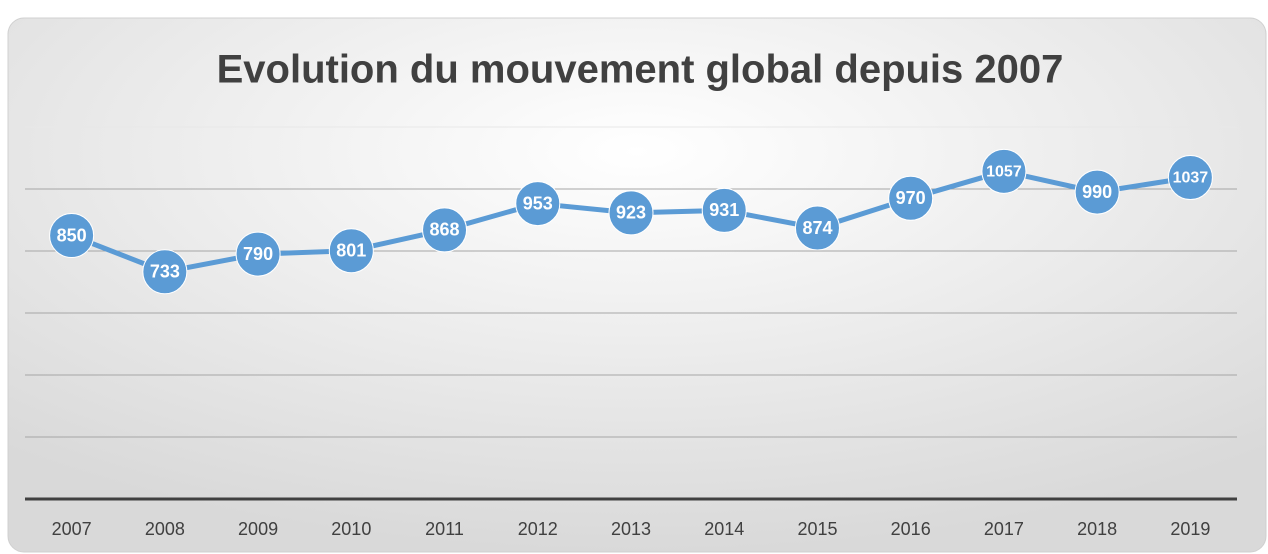 Image resolution: width=1268 pixels, height=554 pixels. What do you see at coordinates (538, 529) in the screenshot?
I see `x-tick-label: 2012` at bounding box center [538, 529].